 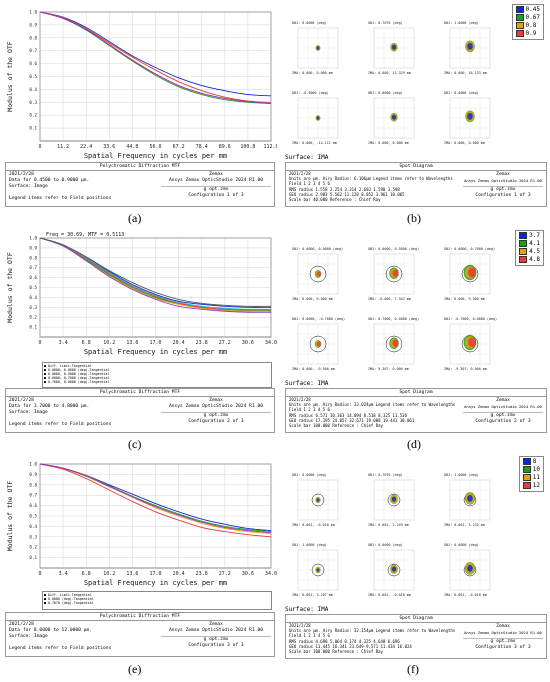 I want to click on spot-legend-f: 8 10 11 12, so click(x=531, y=474).